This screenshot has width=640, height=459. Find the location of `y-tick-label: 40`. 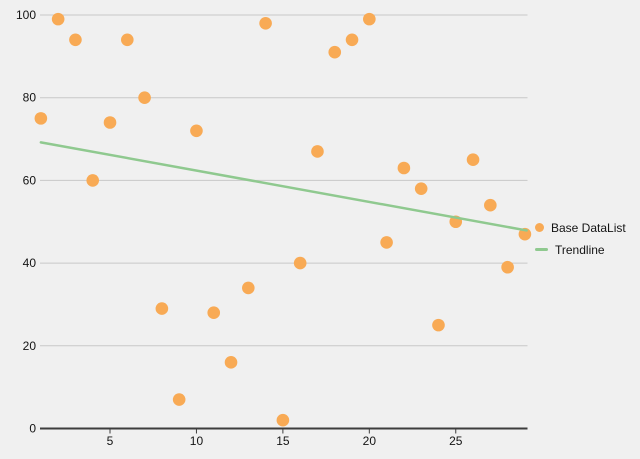

y-tick-label: 40 is located at coordinates (30, 263).